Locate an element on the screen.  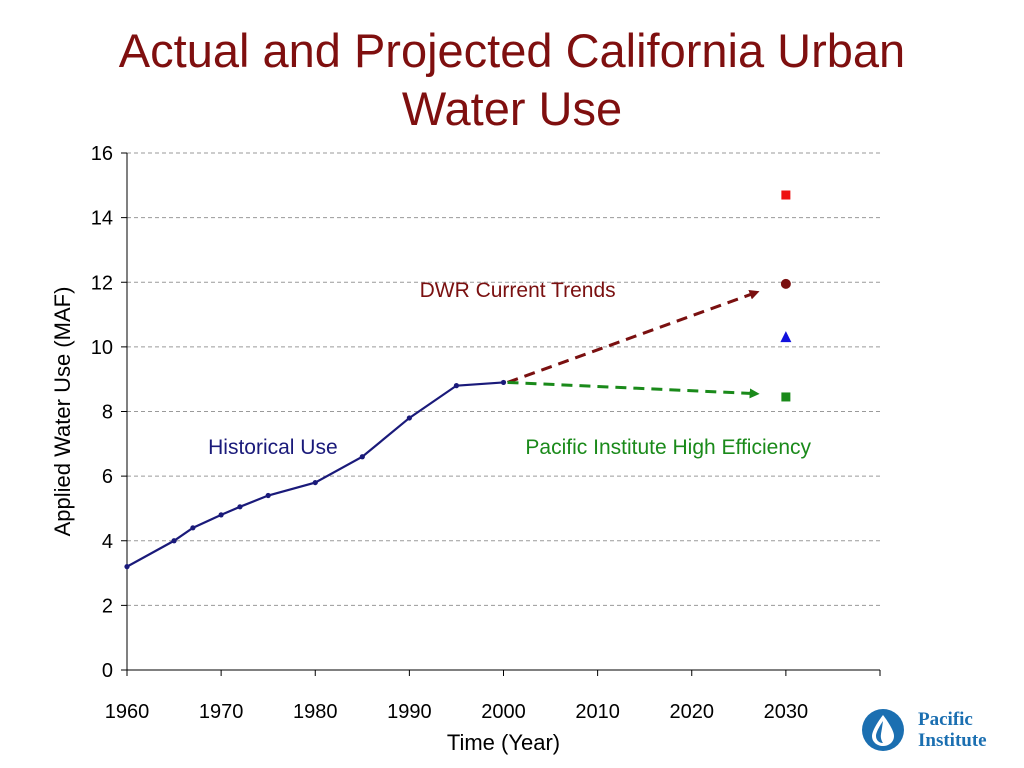
y-tick-label-6: 6 is located at coordinates (107, 477).